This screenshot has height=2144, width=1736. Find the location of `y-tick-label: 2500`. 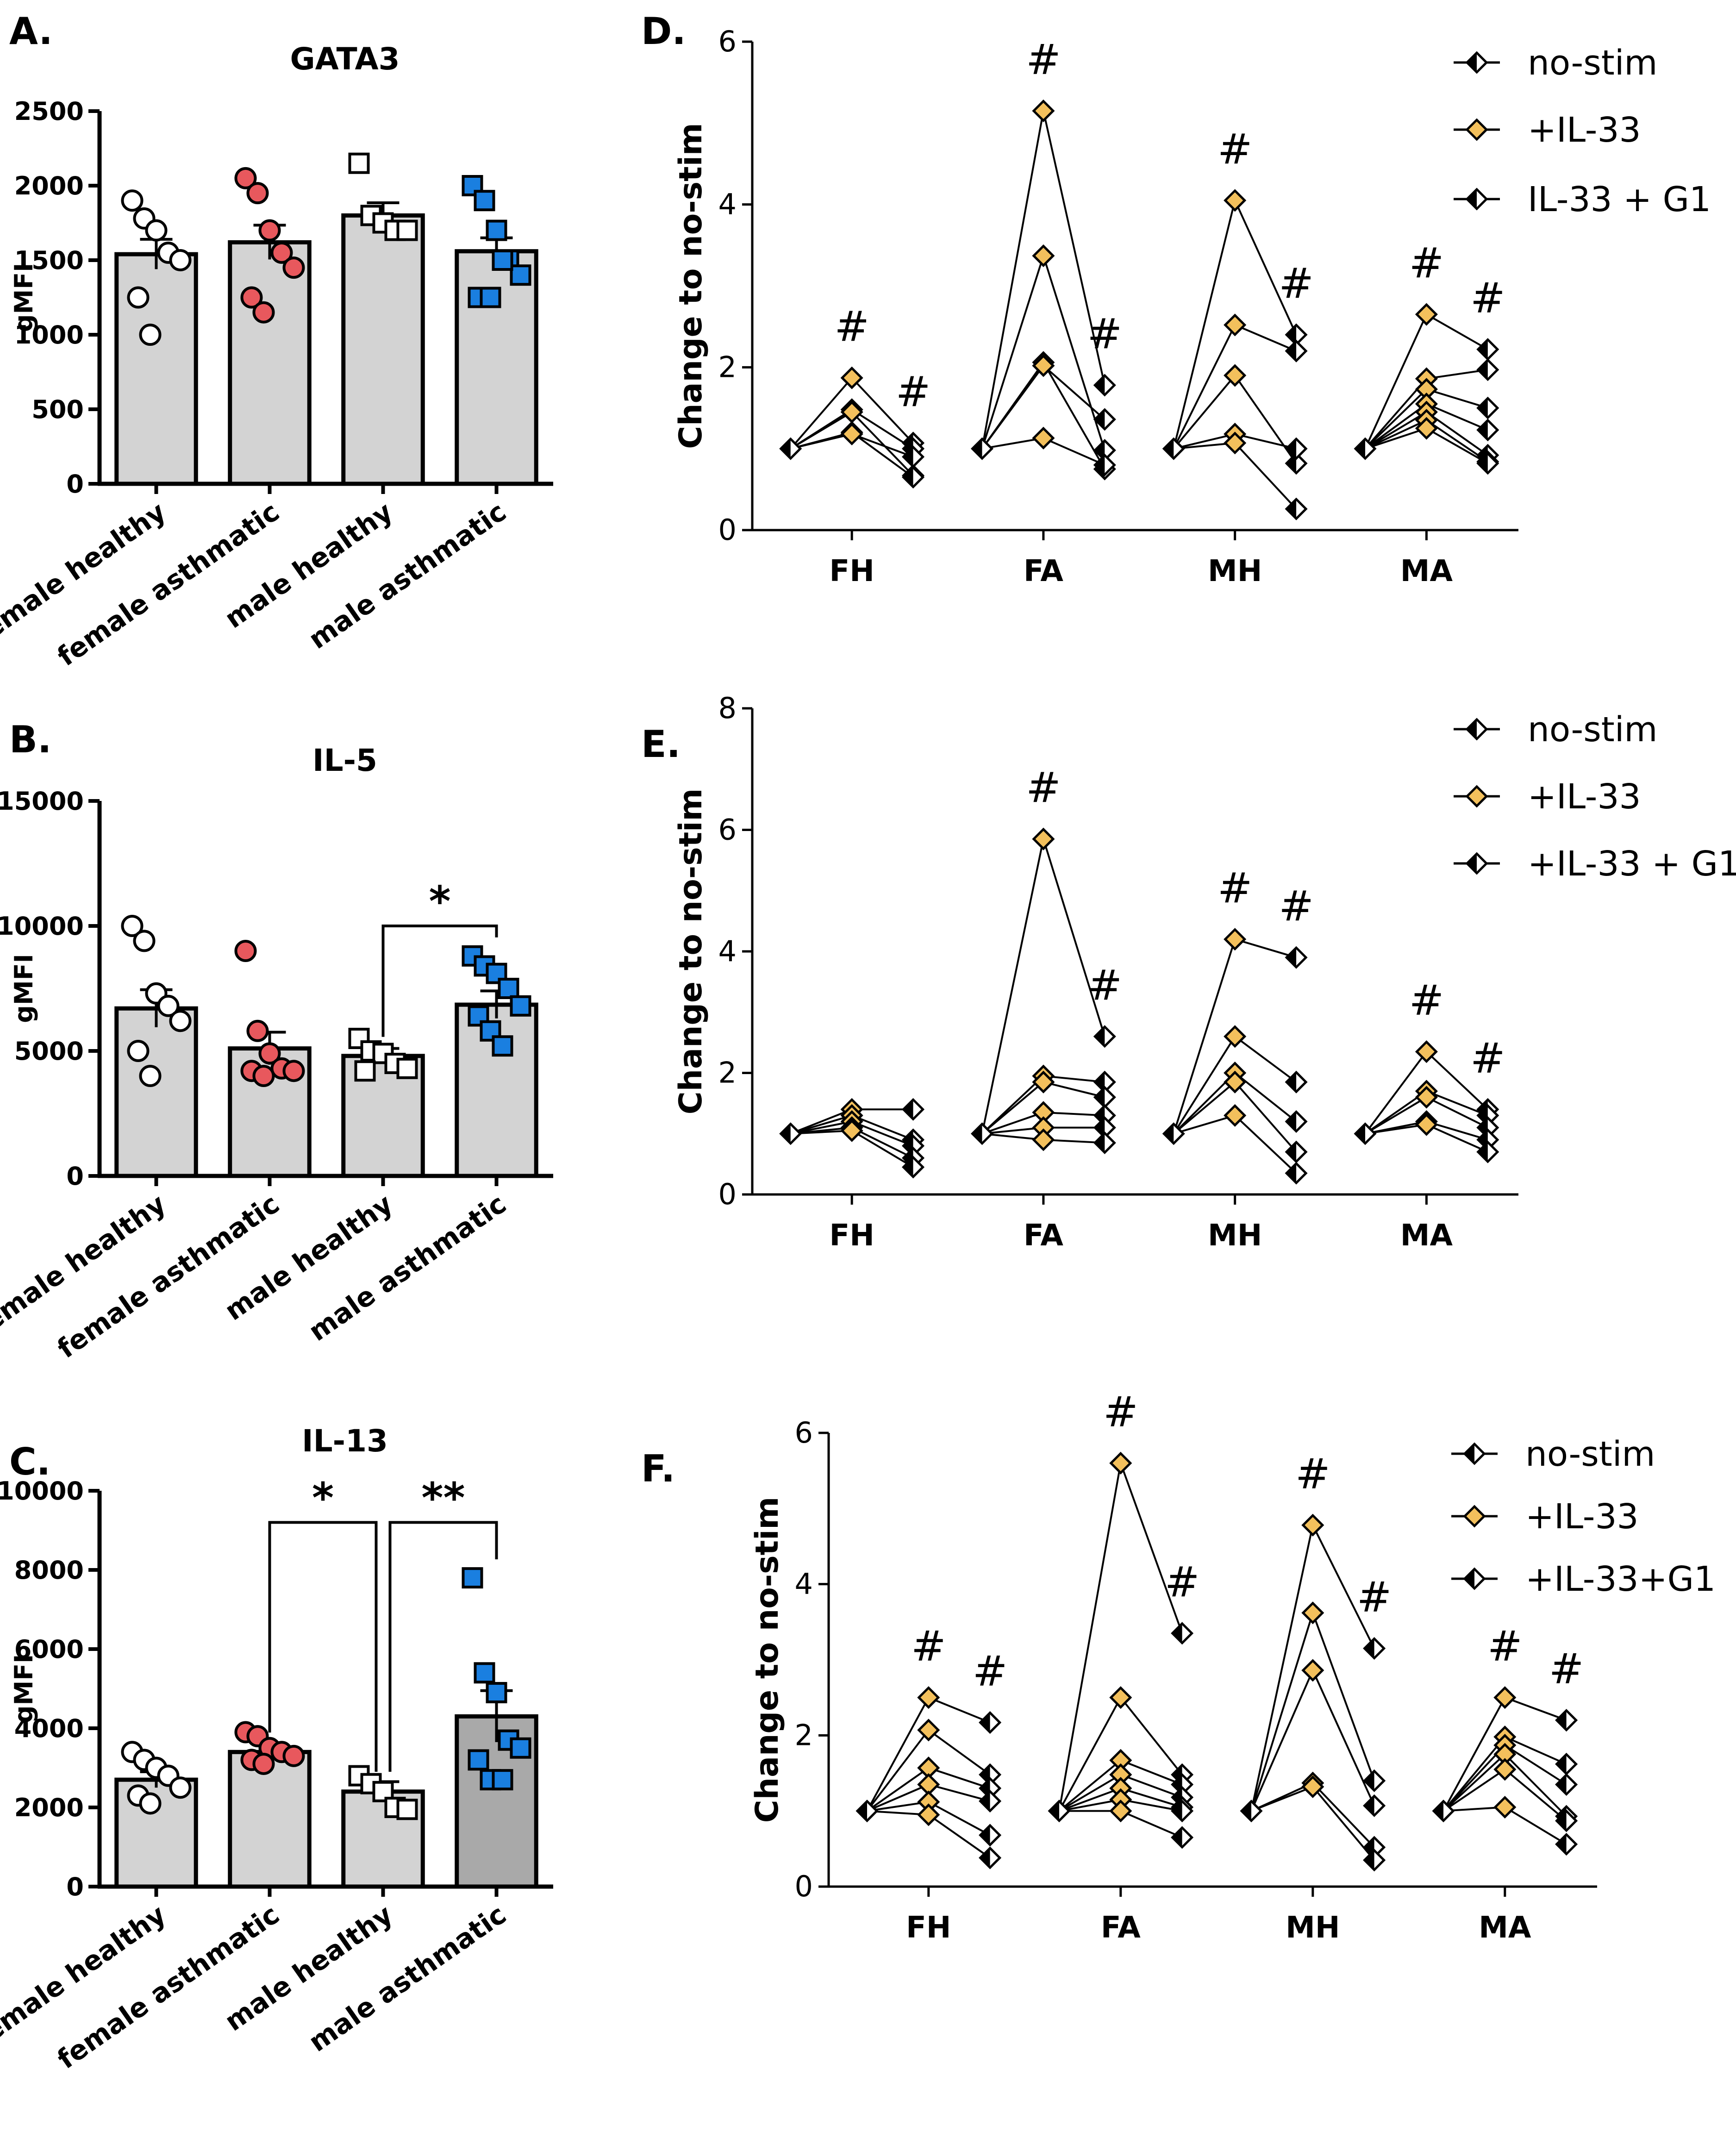

y-tick-label: 2500 is located at coordinates (49, 112).